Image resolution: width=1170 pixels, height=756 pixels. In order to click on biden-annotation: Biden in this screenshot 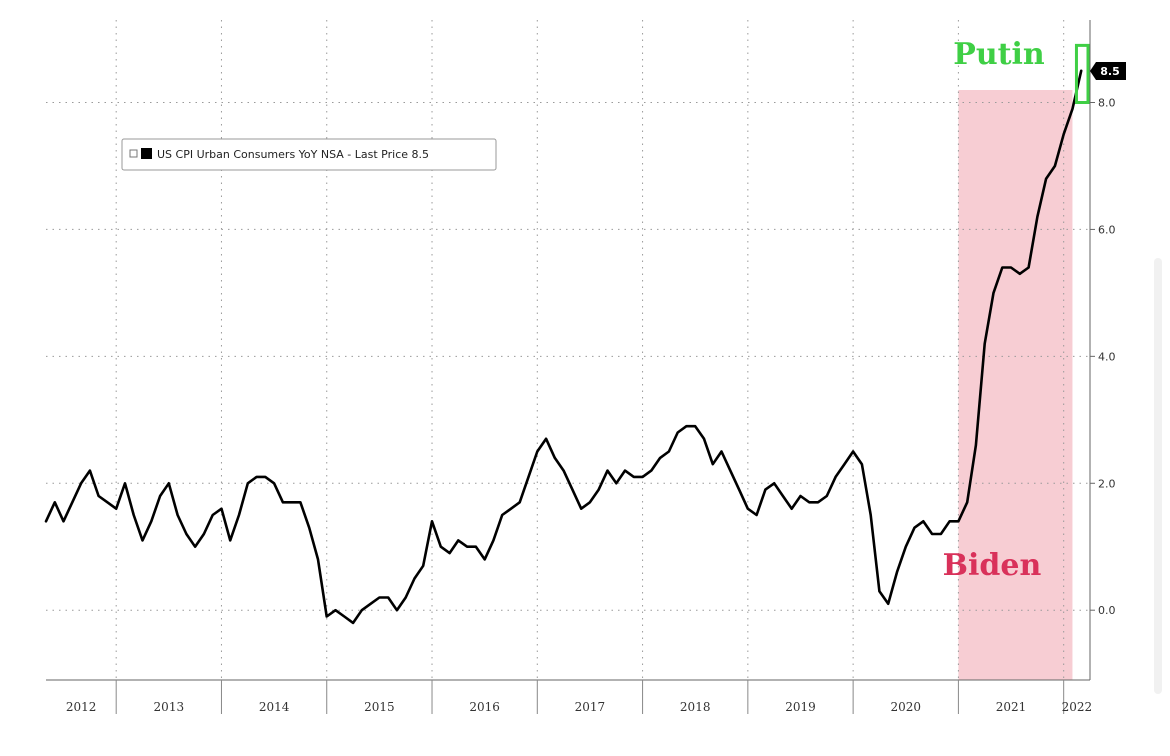, I will do `click(992, 565)`.